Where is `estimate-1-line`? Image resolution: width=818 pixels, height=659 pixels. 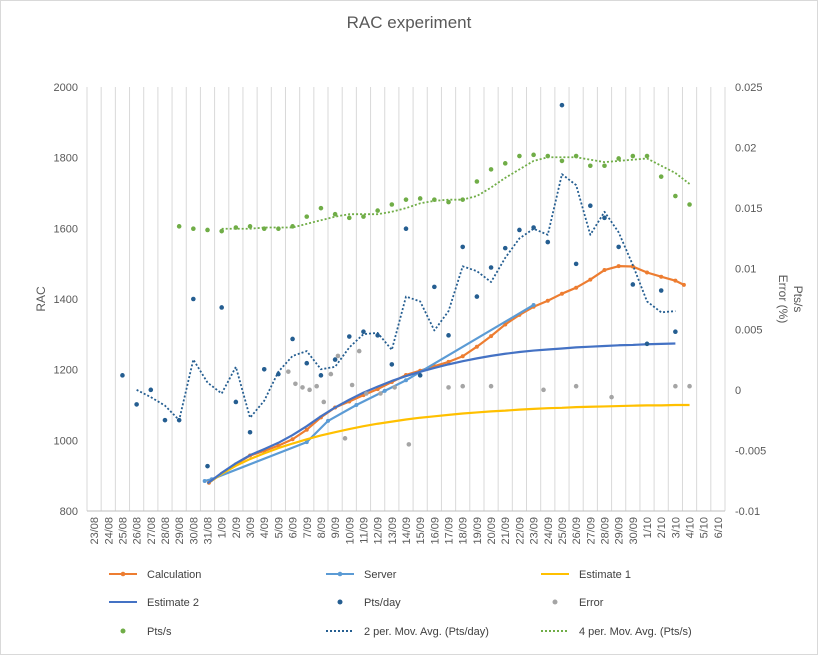 estimate-1-line is located at coordinates (448, 444).